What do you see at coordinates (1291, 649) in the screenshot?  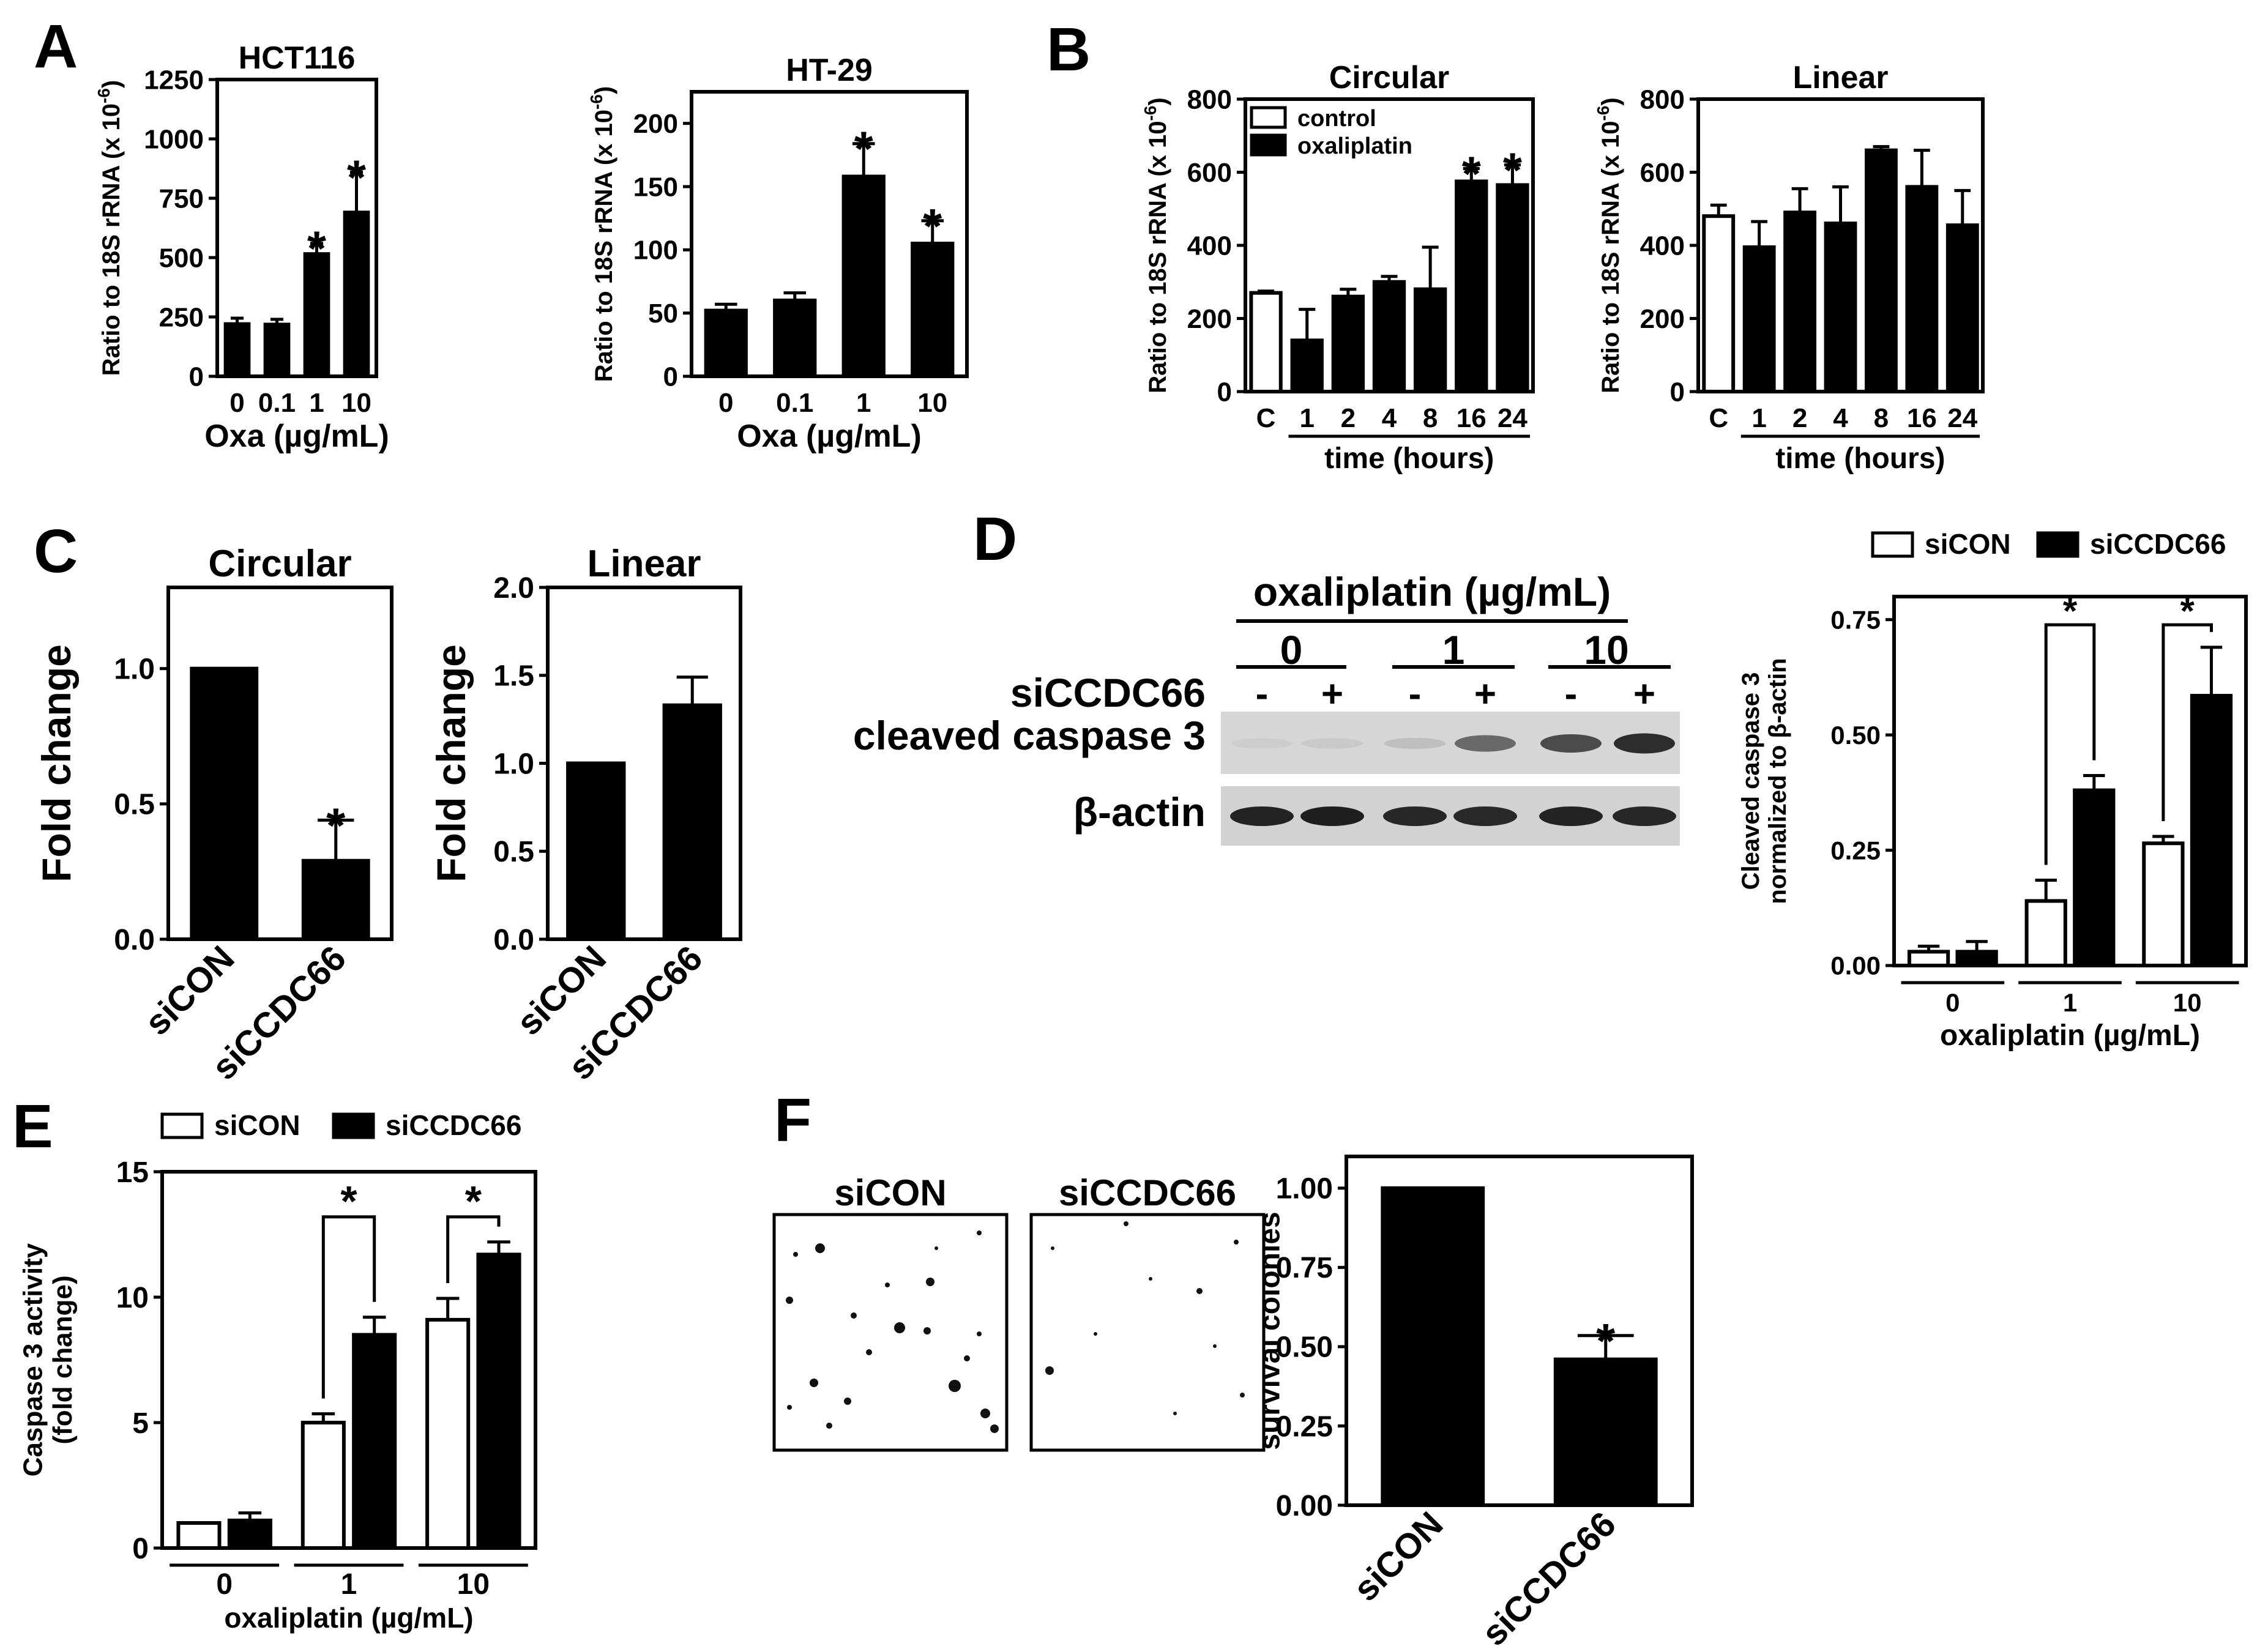 I see `blot-dose-0: 0` at bounding box center [1291, 649].